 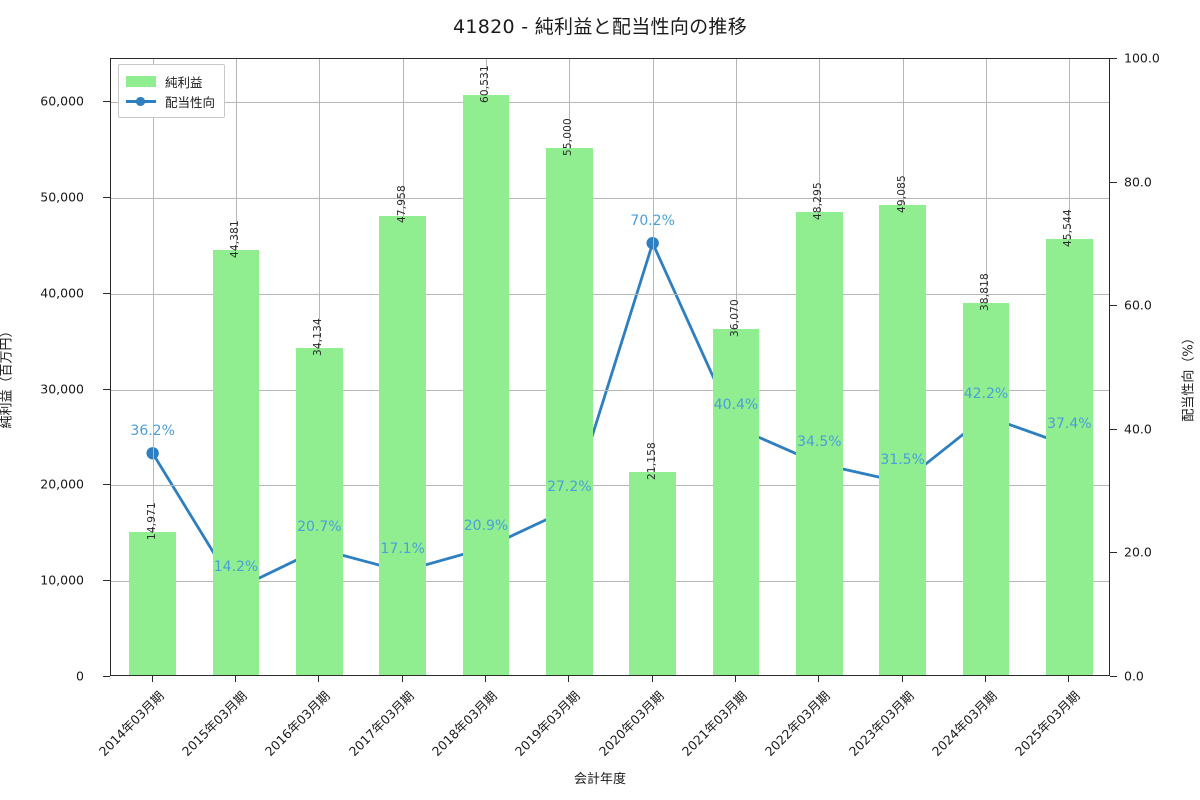 I want to click on y-axis-right-tick-label: 100.0, so click(x=1142, y=58).